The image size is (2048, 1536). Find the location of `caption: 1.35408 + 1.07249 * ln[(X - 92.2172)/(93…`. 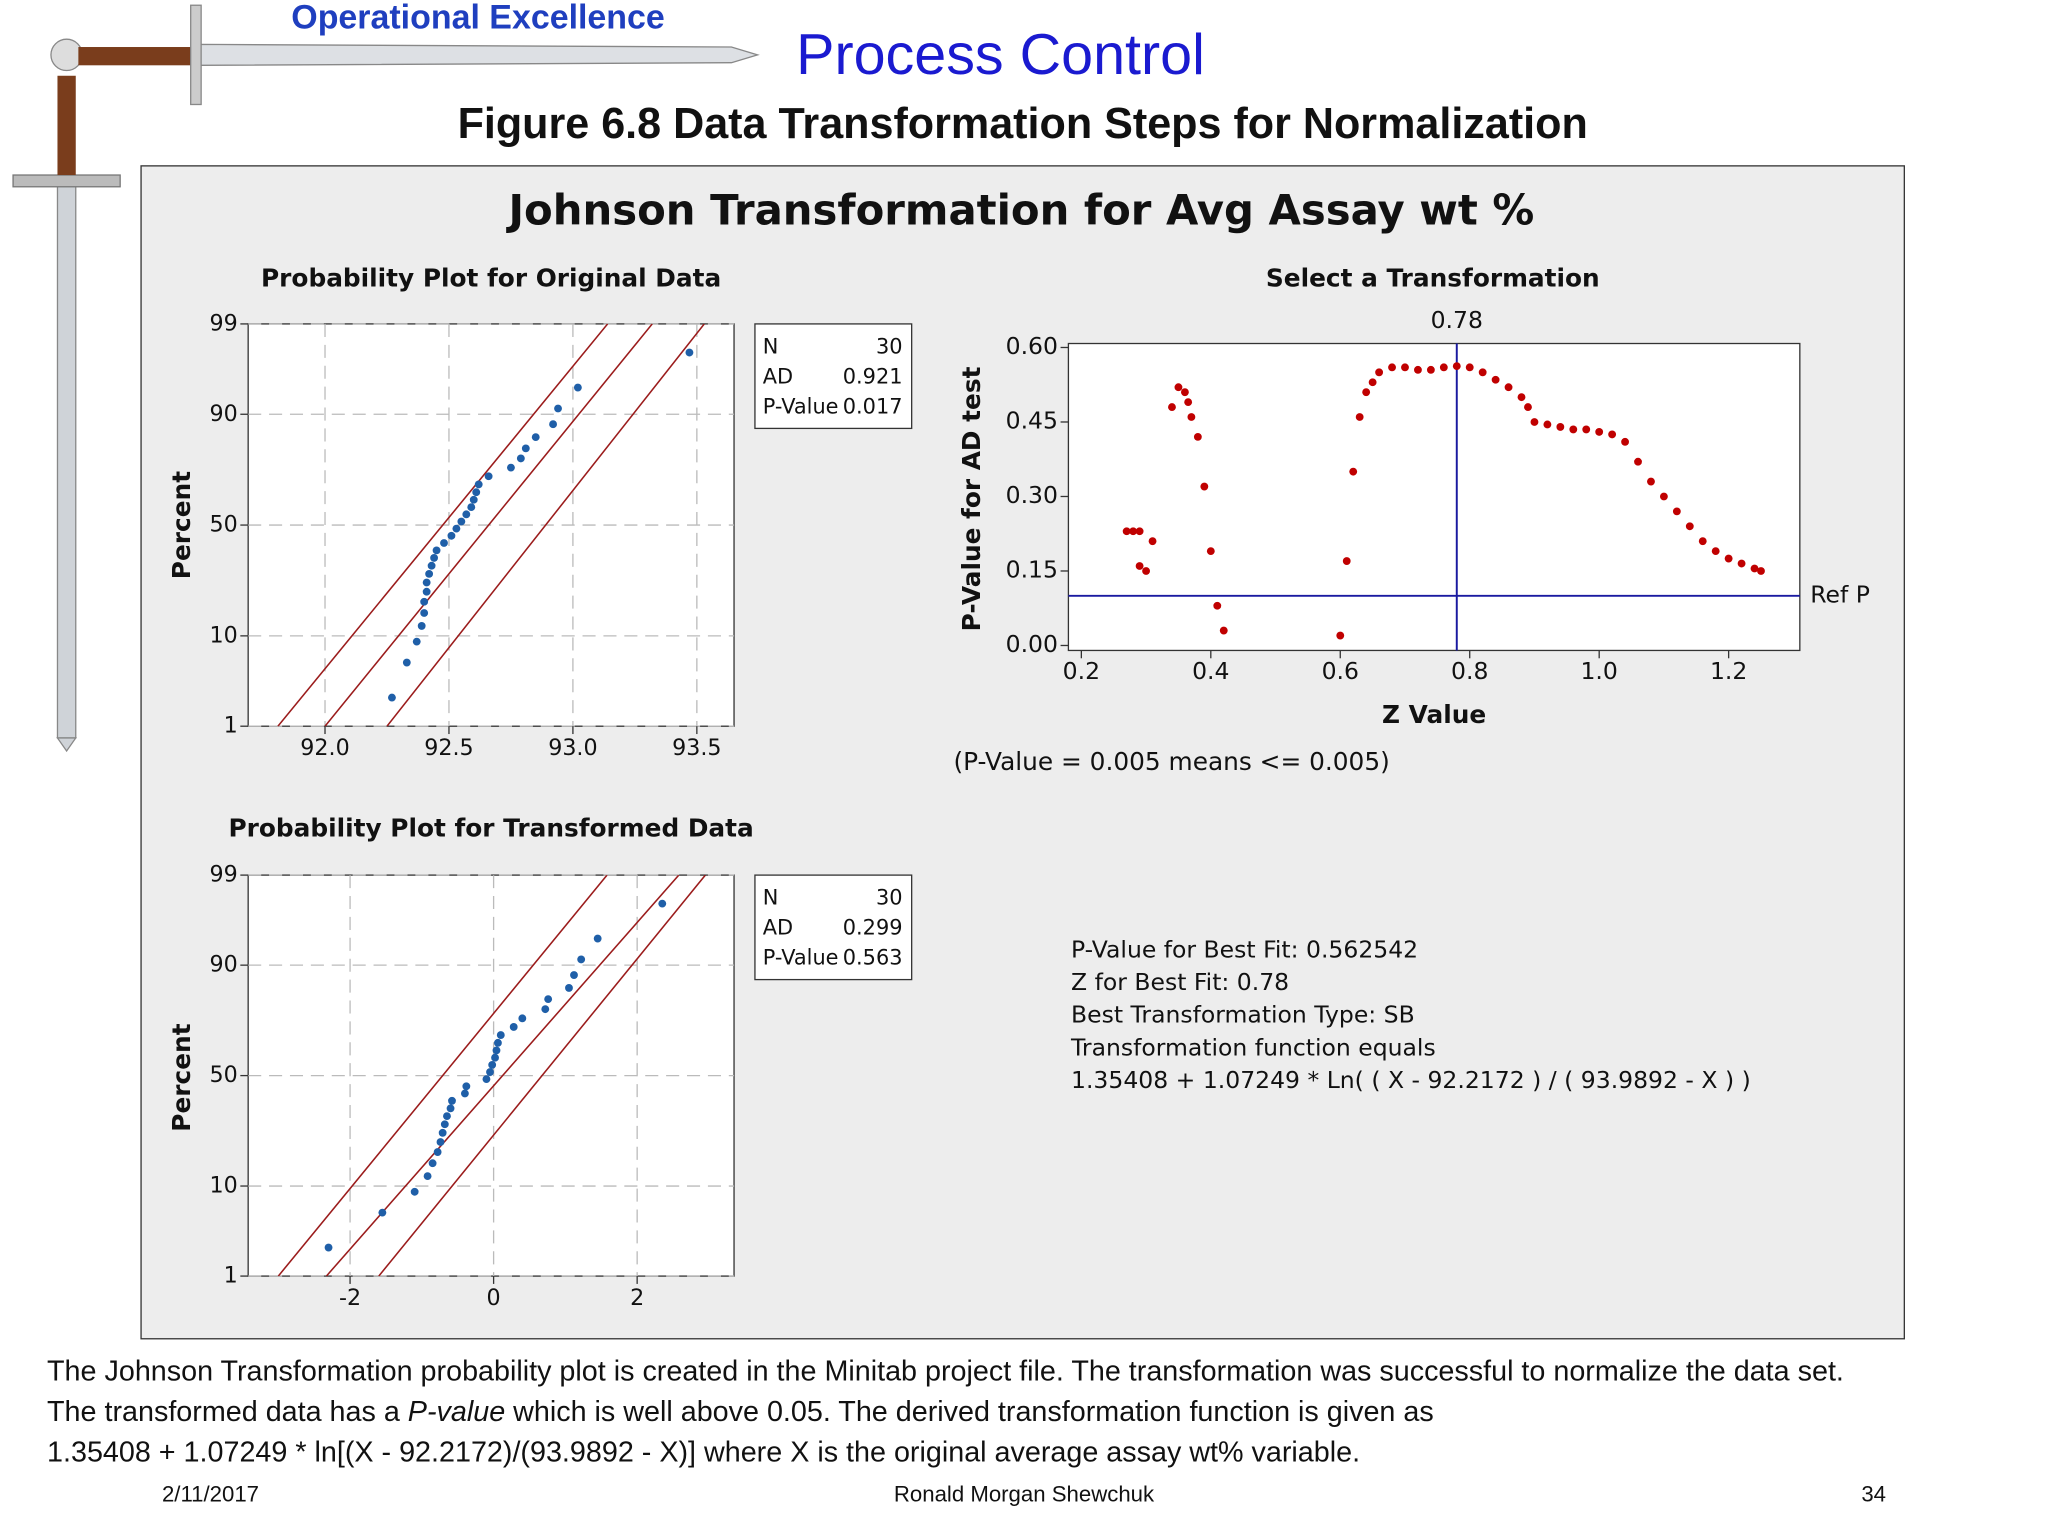

caption: 1.35408 + 1.07249 * ln[(X - 92.2172)/(93… is located at coordinates (703, 1452).